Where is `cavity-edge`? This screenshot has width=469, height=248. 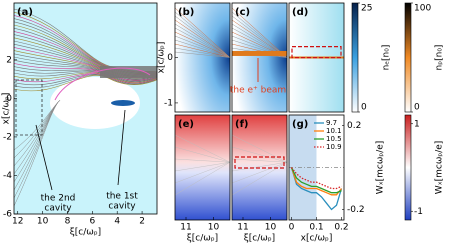
cavity-edge is located at coordinates (102, 84).